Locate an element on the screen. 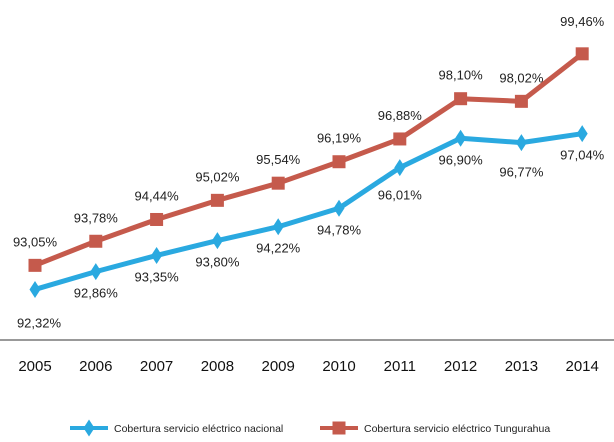  data-label: 93,35% is located at coordinates (157, 276).